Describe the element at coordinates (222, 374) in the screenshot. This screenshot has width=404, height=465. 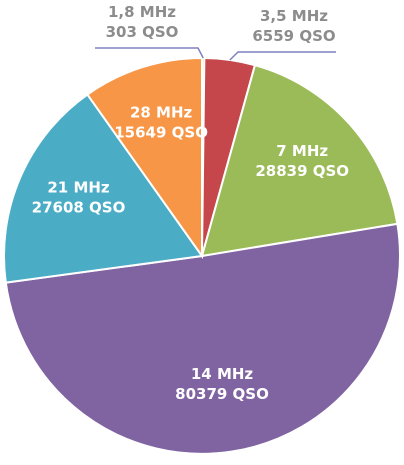
I see `slice-band-label: 14 MHz` at that location.